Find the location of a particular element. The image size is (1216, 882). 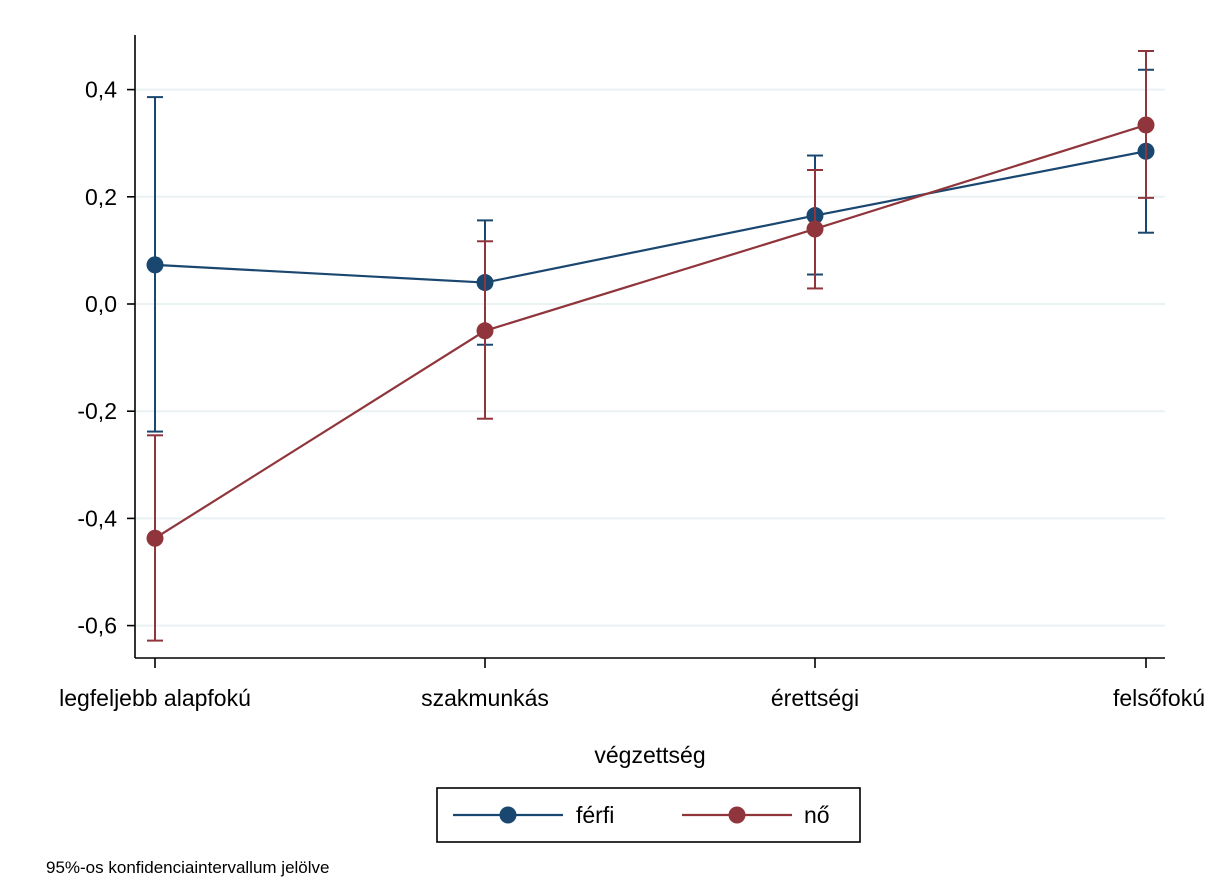

y-axis: 0,4 0,2 0,0 -0,2 -0,4 -0,6 is located at coordinates (106, 346).